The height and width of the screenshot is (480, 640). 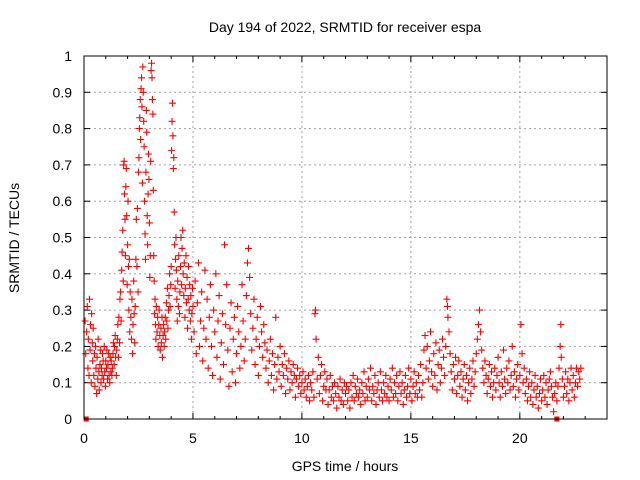 What do you see at coordinates (14, 238) in the screenshot?
I see `y-axis-label: SRMTID / TECUs` at bounding box center [14, 238].